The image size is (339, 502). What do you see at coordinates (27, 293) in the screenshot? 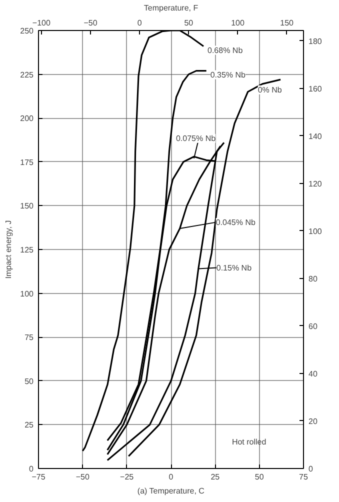
I see `y-tick-label: 100` at bounding box center [27, 293].